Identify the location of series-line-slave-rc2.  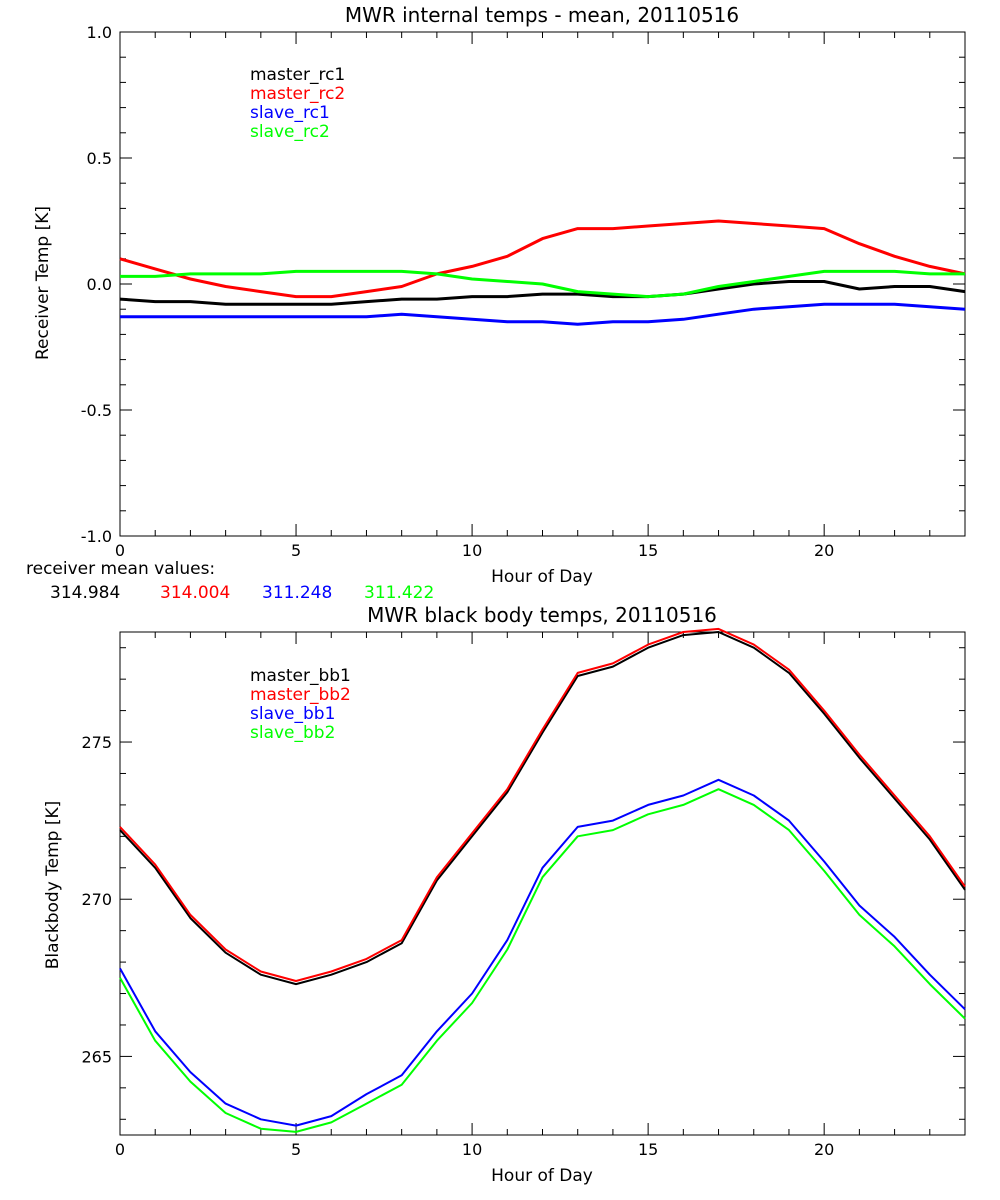
(542, 284).